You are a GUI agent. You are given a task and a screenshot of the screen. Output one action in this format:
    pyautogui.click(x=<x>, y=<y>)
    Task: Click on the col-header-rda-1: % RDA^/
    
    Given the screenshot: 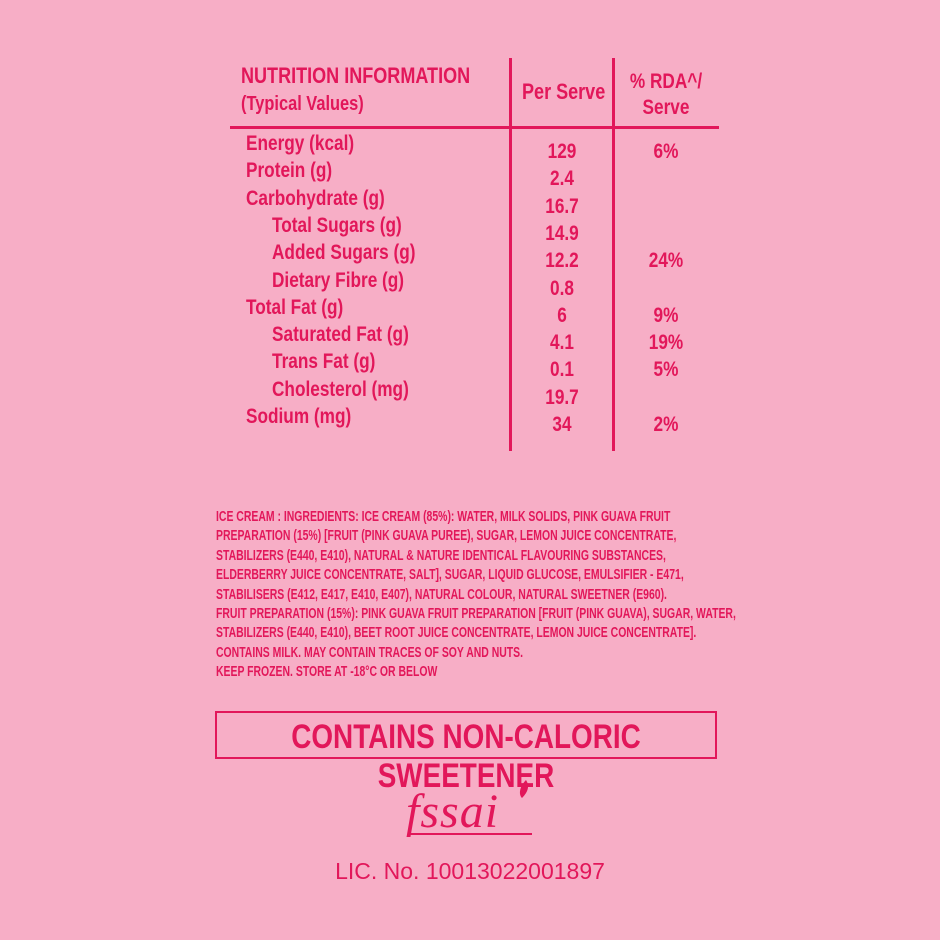 What is the action you would take?
    pyautogui.click(x=666, y=81)
    